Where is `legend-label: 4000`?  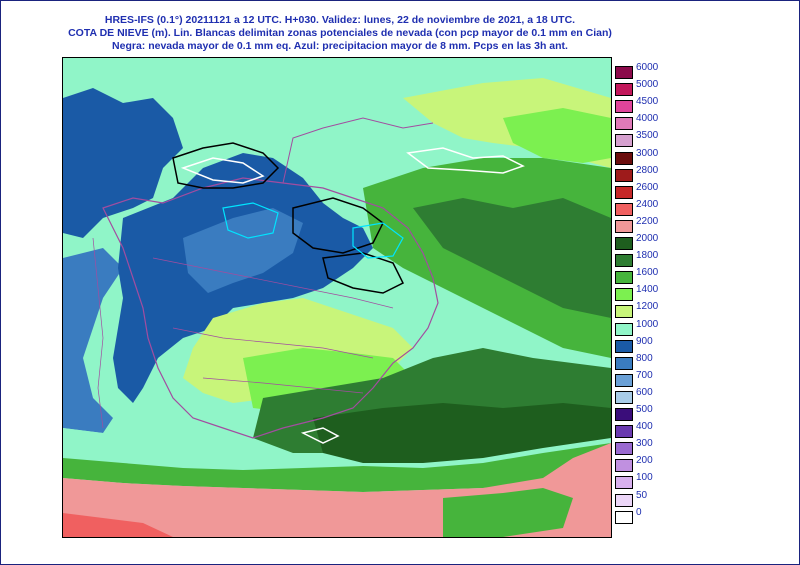
legend-label: 4000 is located at coordinates (647, 119).